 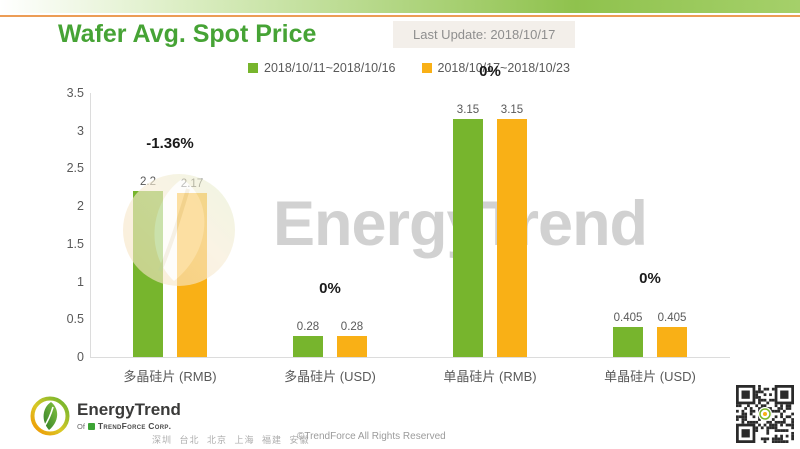 I want to click on top-green-strip, so click(x=400, y=6).